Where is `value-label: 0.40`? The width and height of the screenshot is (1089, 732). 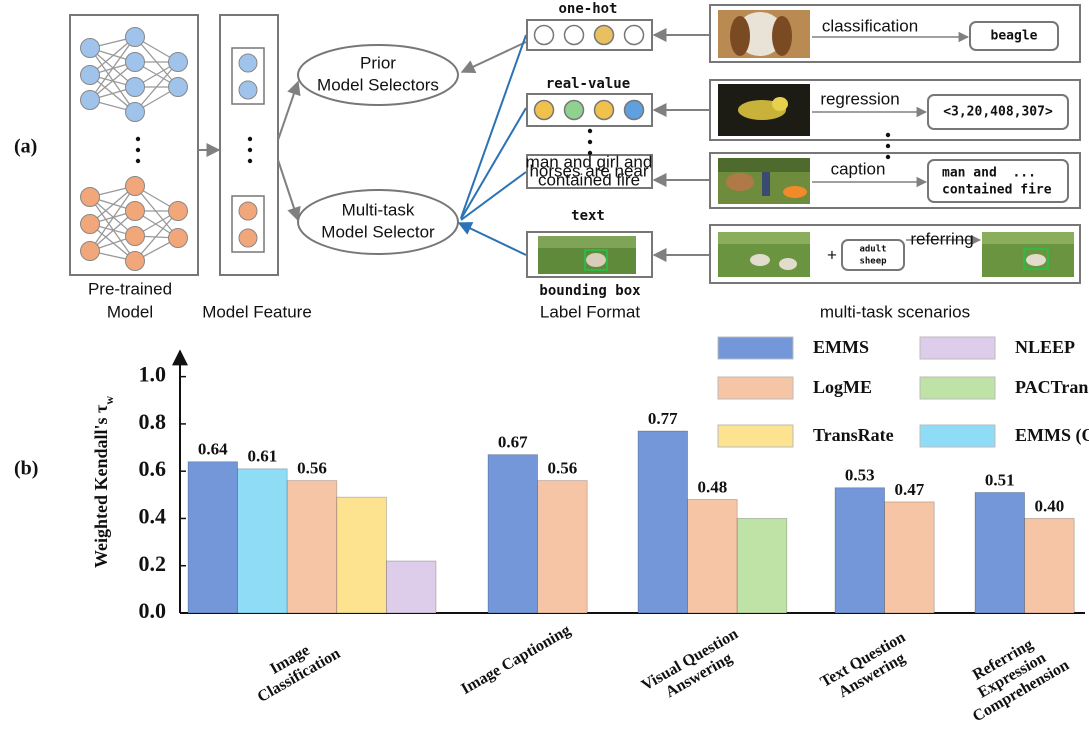
value-label: 0.40 is located at coordinates (1050, 505).